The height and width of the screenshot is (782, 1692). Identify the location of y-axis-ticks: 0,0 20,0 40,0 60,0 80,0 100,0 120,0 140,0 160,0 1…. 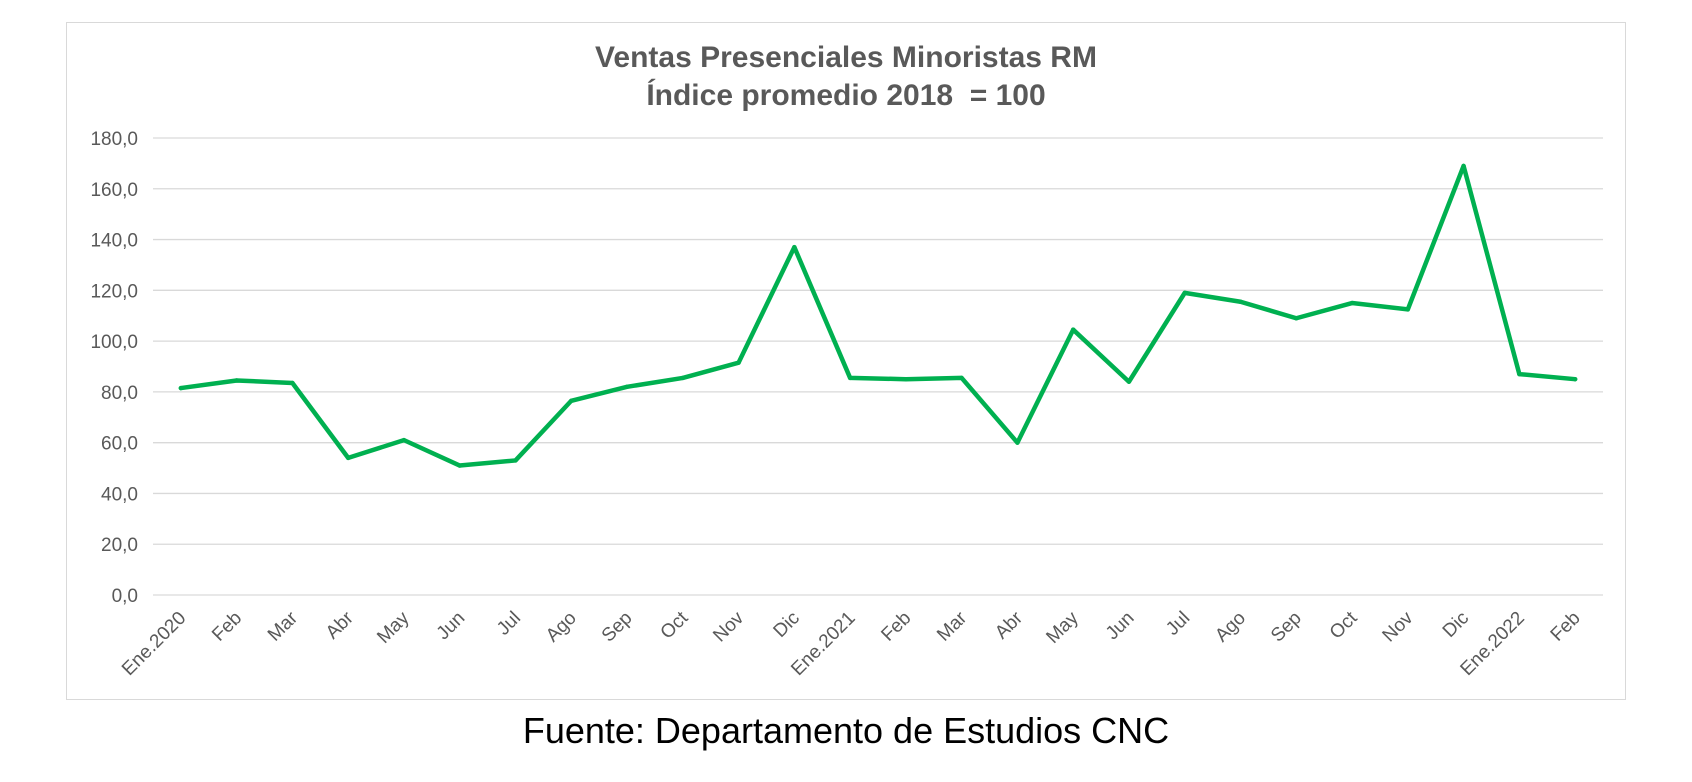
(114, 368).